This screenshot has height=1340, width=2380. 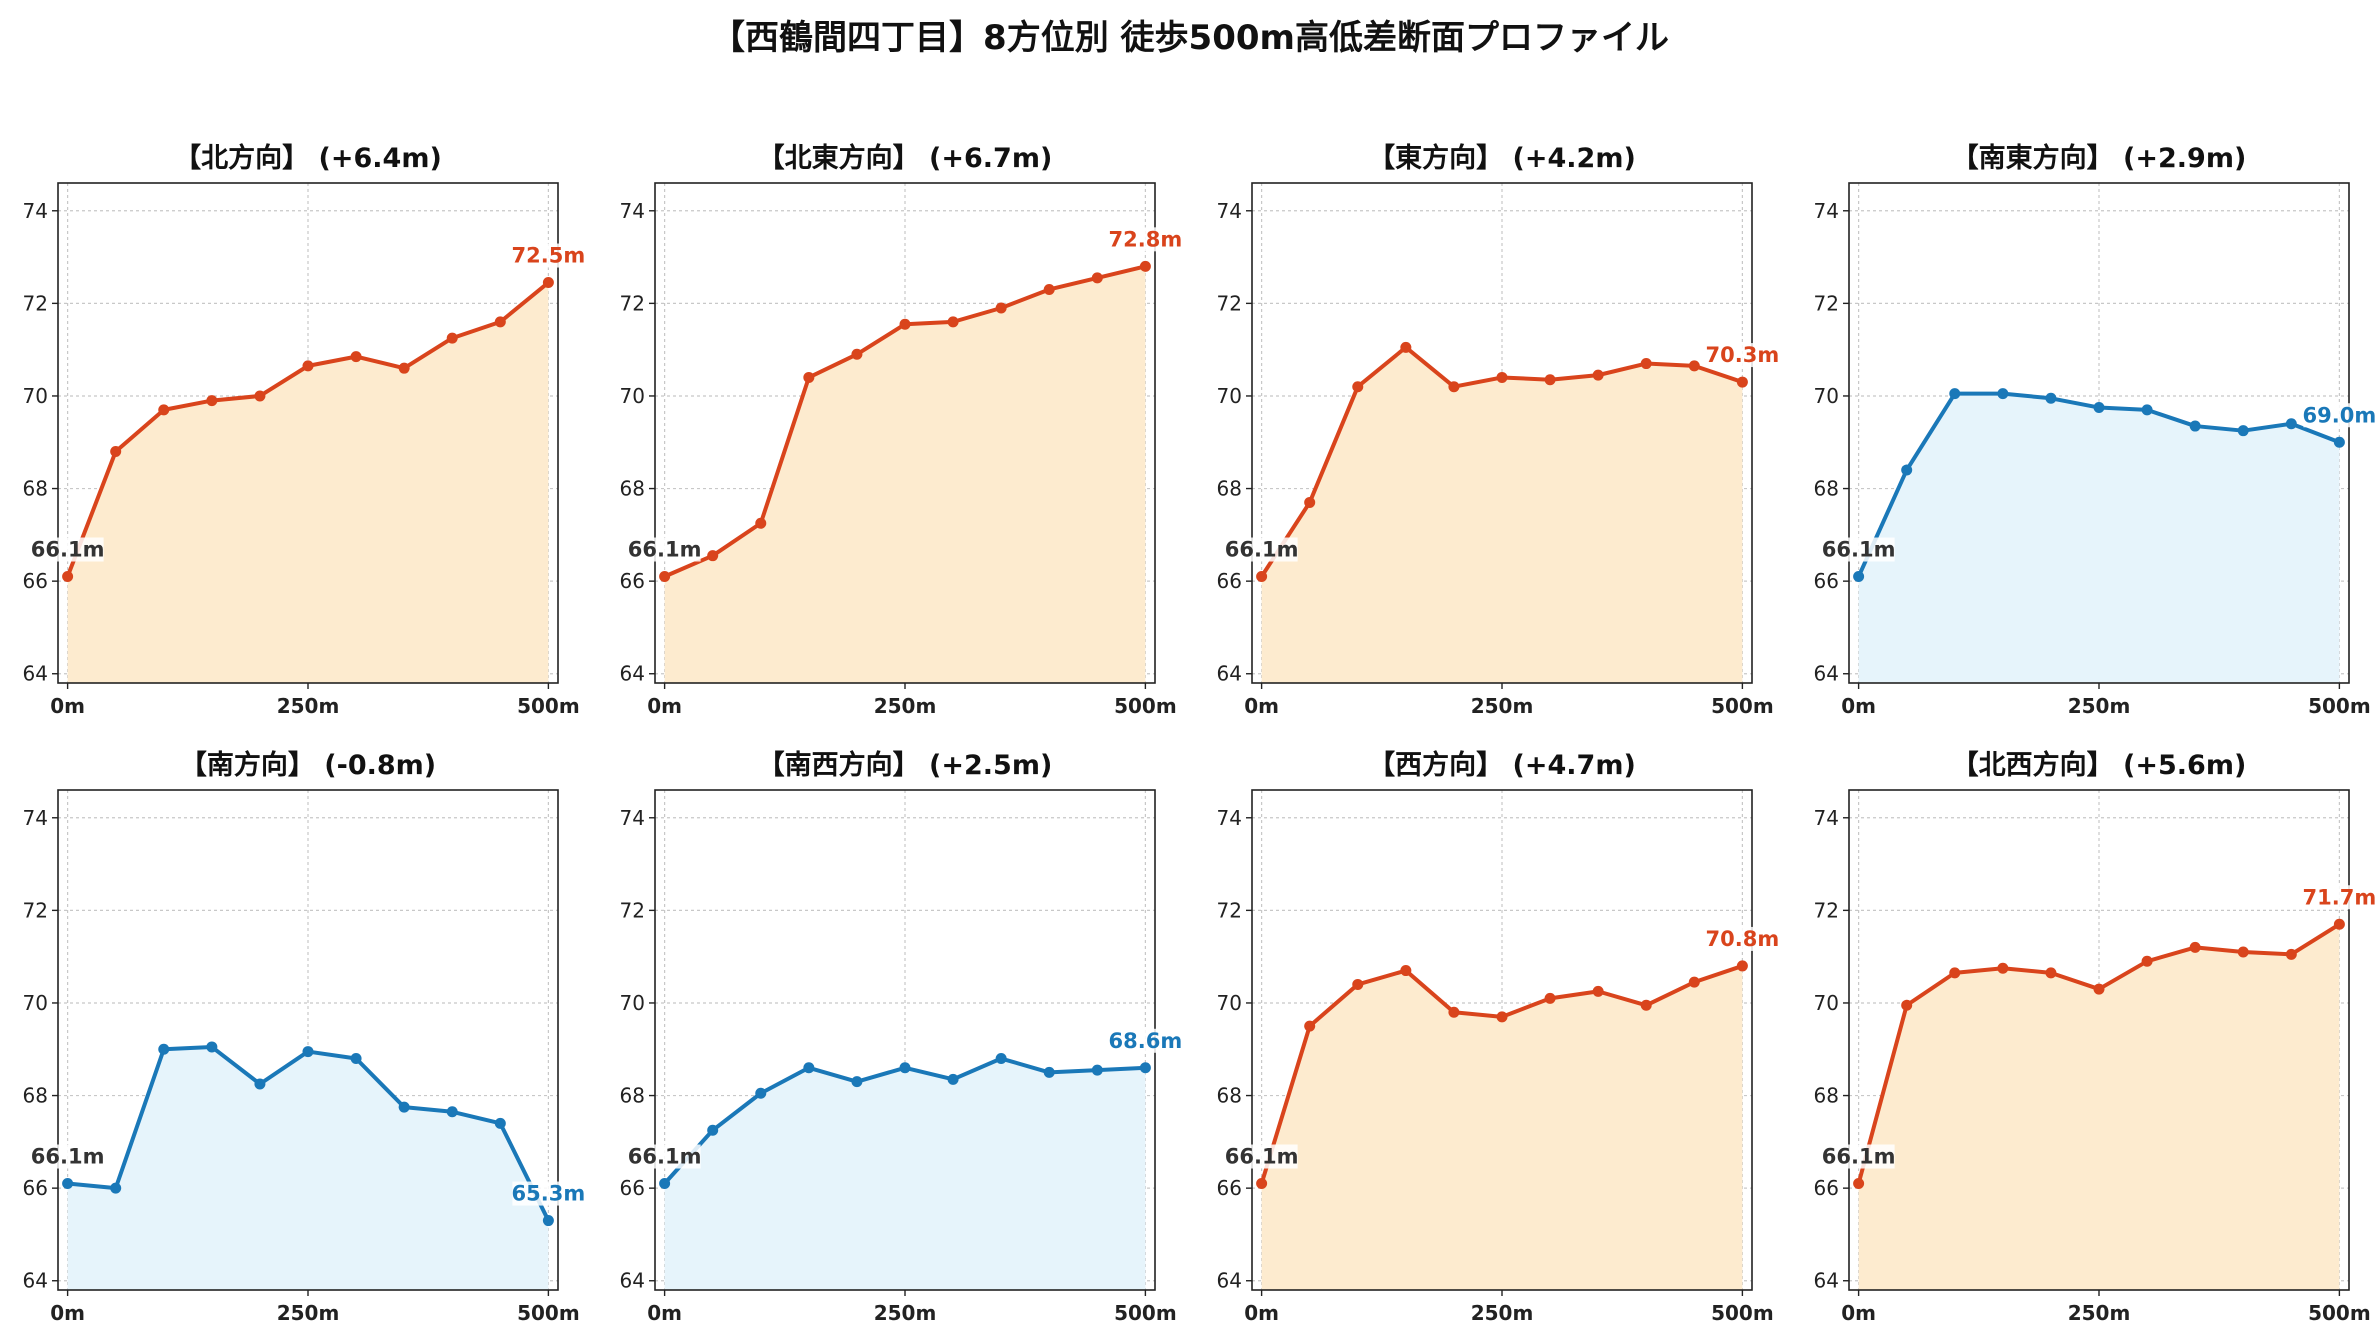 What do you see at coordinates (1743, 355) in the screenshot?
I see `end-elevation-label: 70.3m` at bounding box center [1743, 355].